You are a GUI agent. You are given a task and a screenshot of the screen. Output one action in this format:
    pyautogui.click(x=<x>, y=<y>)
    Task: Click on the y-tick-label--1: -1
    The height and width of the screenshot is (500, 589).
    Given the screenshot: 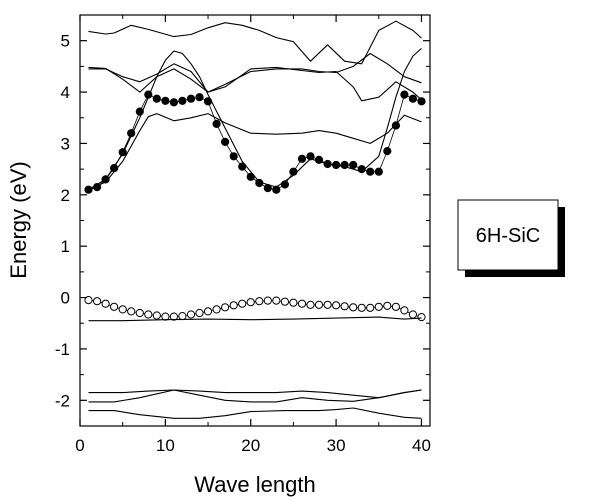 What is the action you would take?
    pyautogui.click(x=62, y=349)
    